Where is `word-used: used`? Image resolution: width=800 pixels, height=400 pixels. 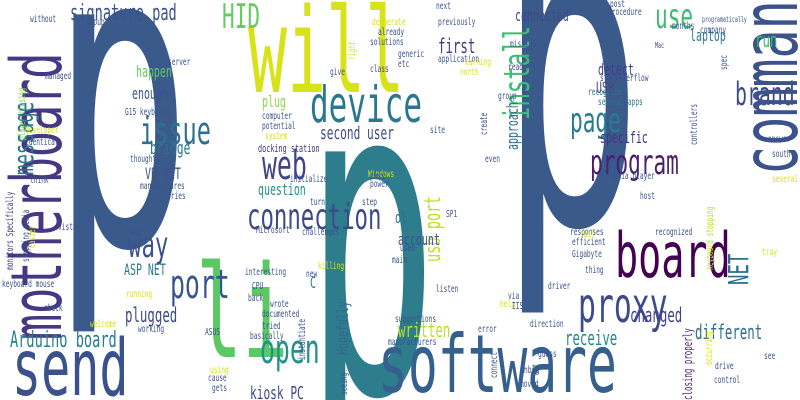
word-used: used is located at coordinates (407, 249).